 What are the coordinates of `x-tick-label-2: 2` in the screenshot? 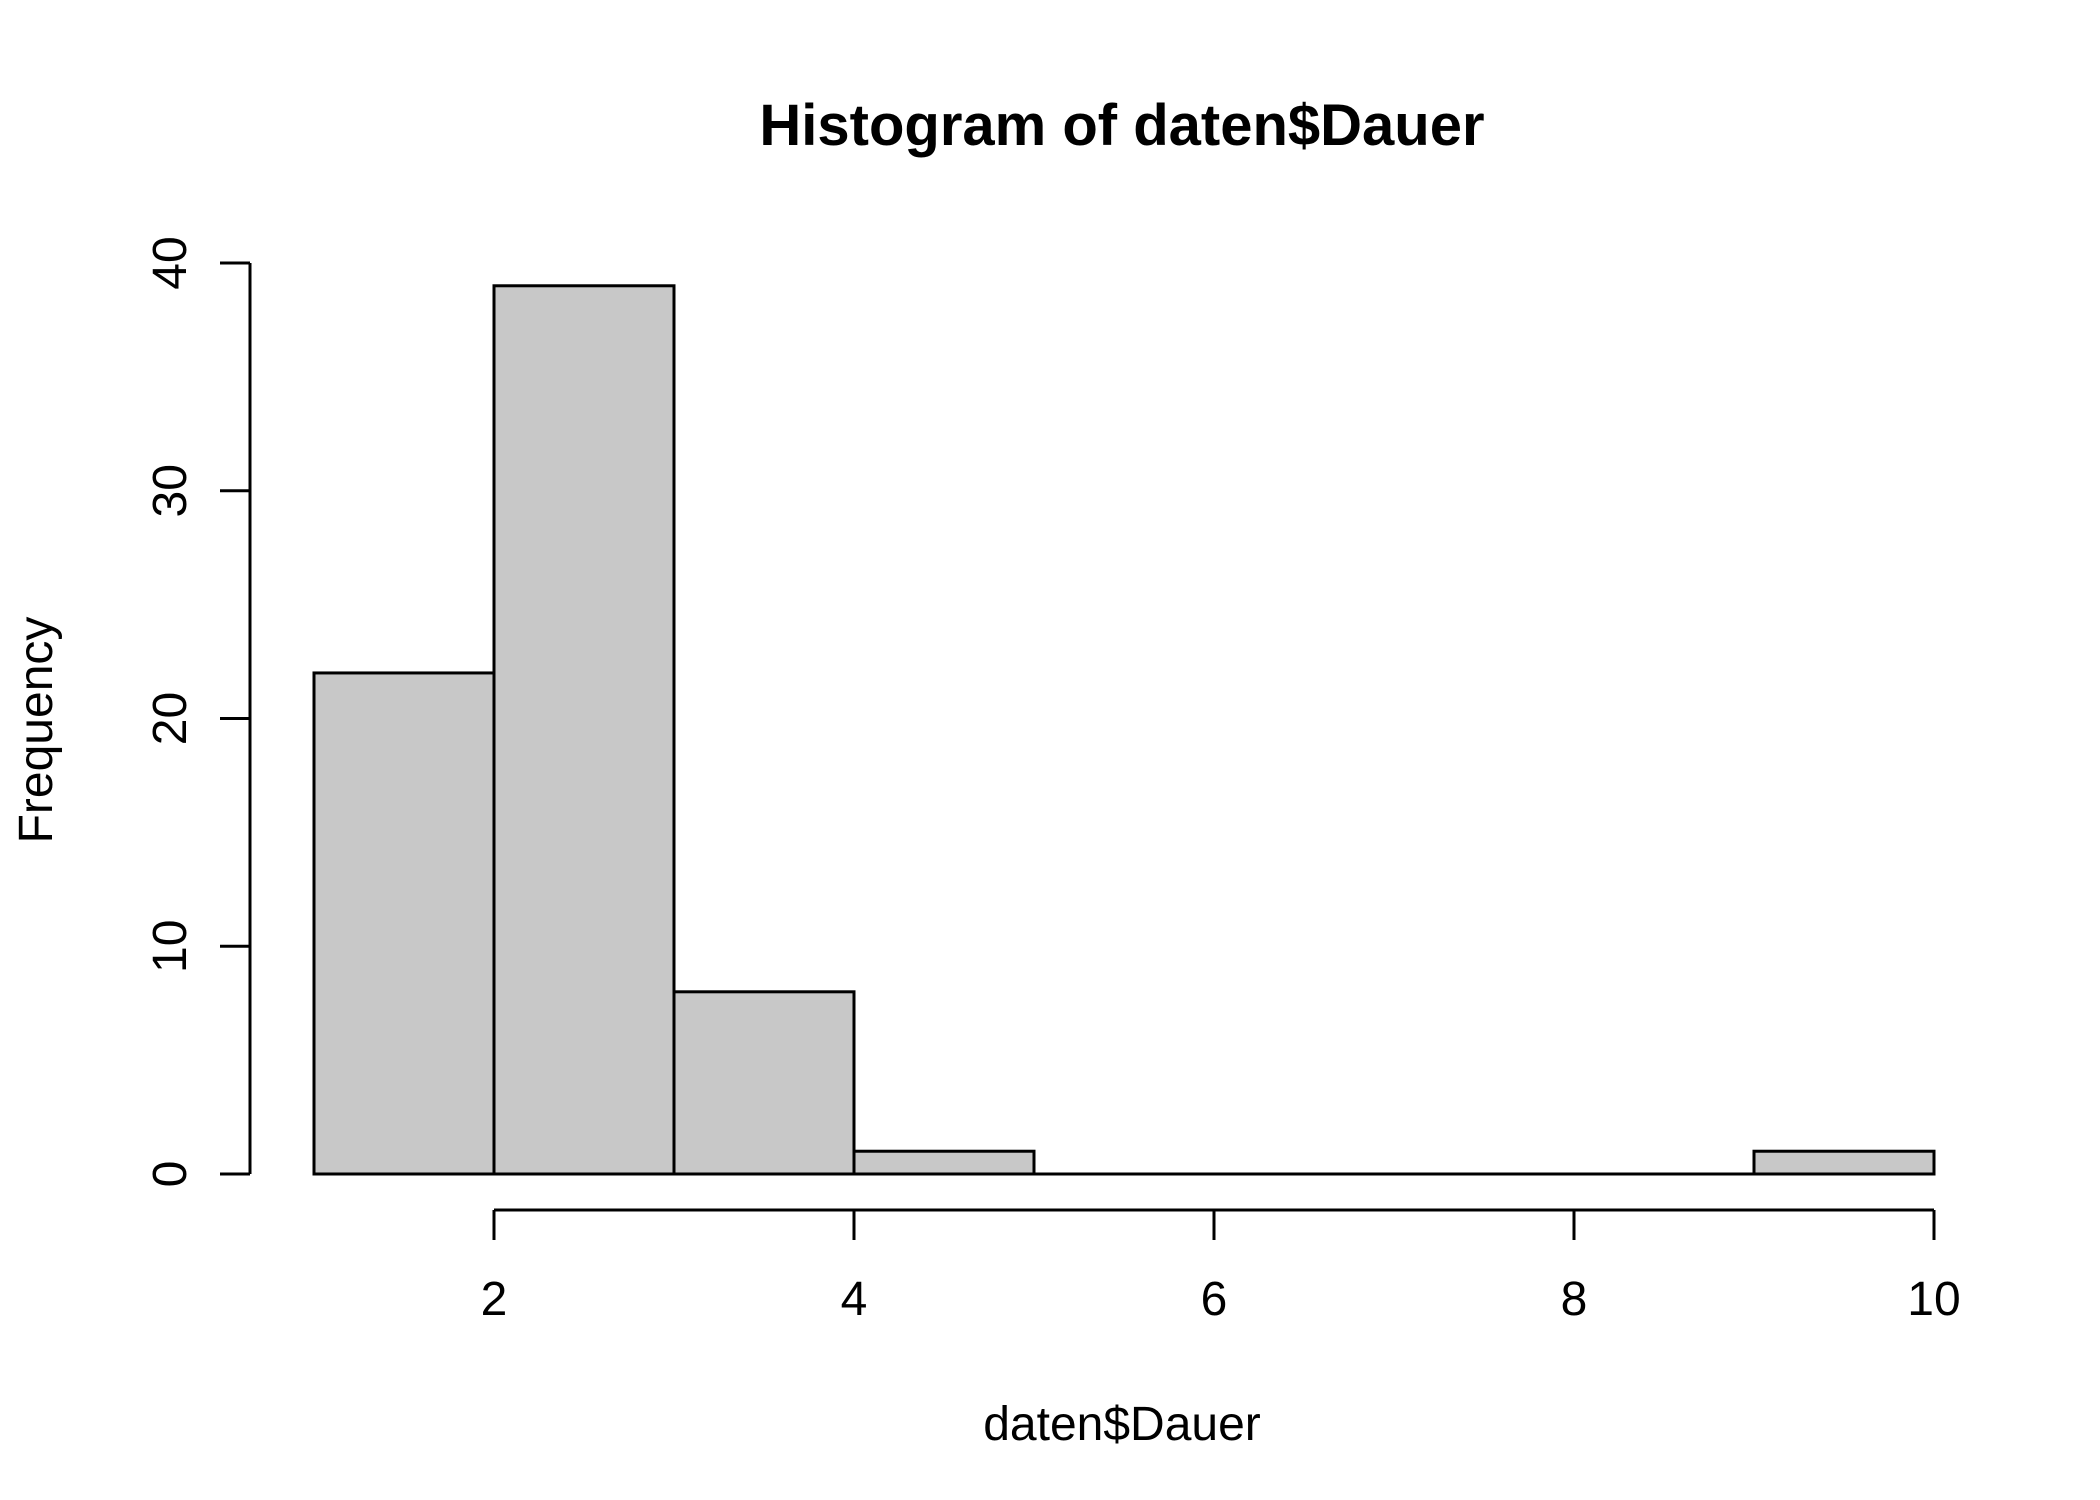 It's located at (494, 1299).